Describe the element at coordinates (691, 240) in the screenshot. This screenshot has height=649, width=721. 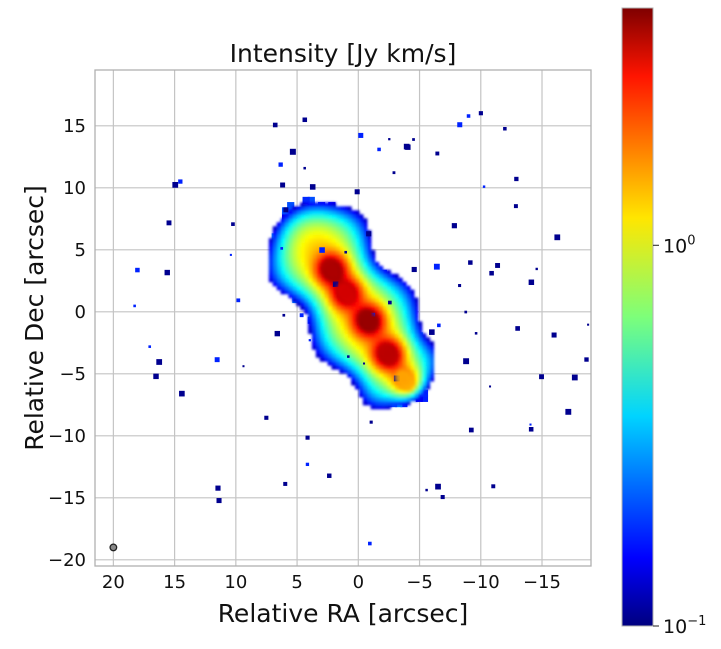
I see `colorbar-tick-exponent: 0` at that location.